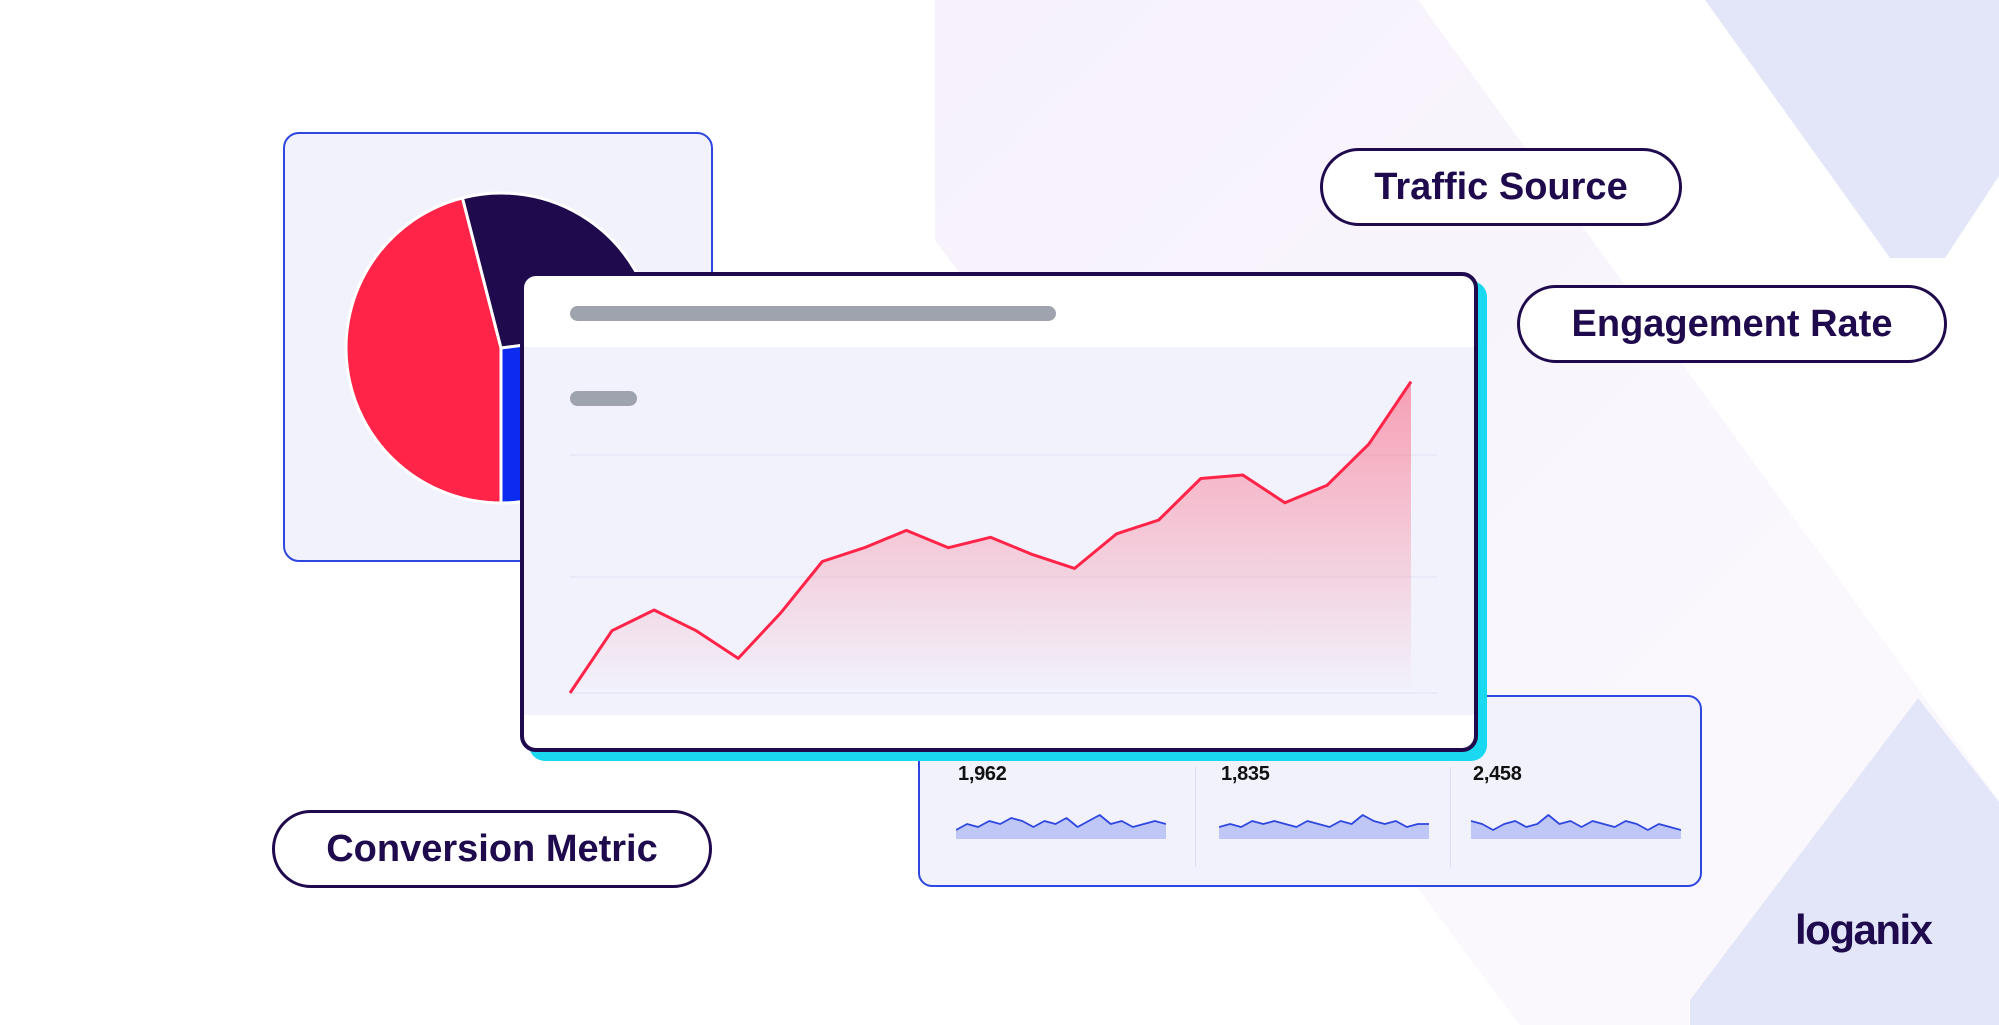 Image resolution: width=1999 pixels, height=1025 pixels. Describe the element at coordinates (1732, 324) in the screenshot. I see `engagement-rate-label: Engagement Rate` at that location.